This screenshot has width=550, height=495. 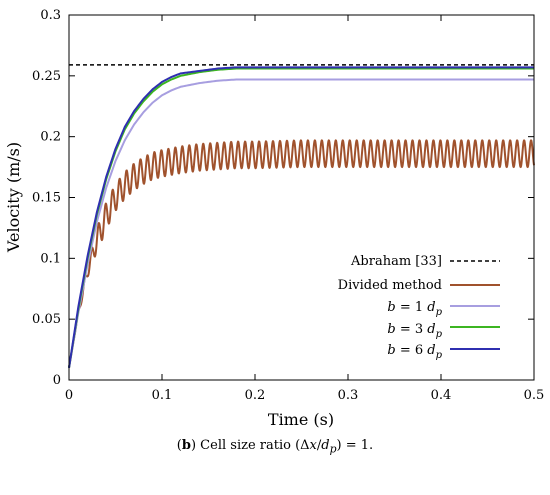 What do you see at coordinates (390, 285) in the screenshot?
I see `legend-label-divided: Divided method` at bounding box center [390, 285].